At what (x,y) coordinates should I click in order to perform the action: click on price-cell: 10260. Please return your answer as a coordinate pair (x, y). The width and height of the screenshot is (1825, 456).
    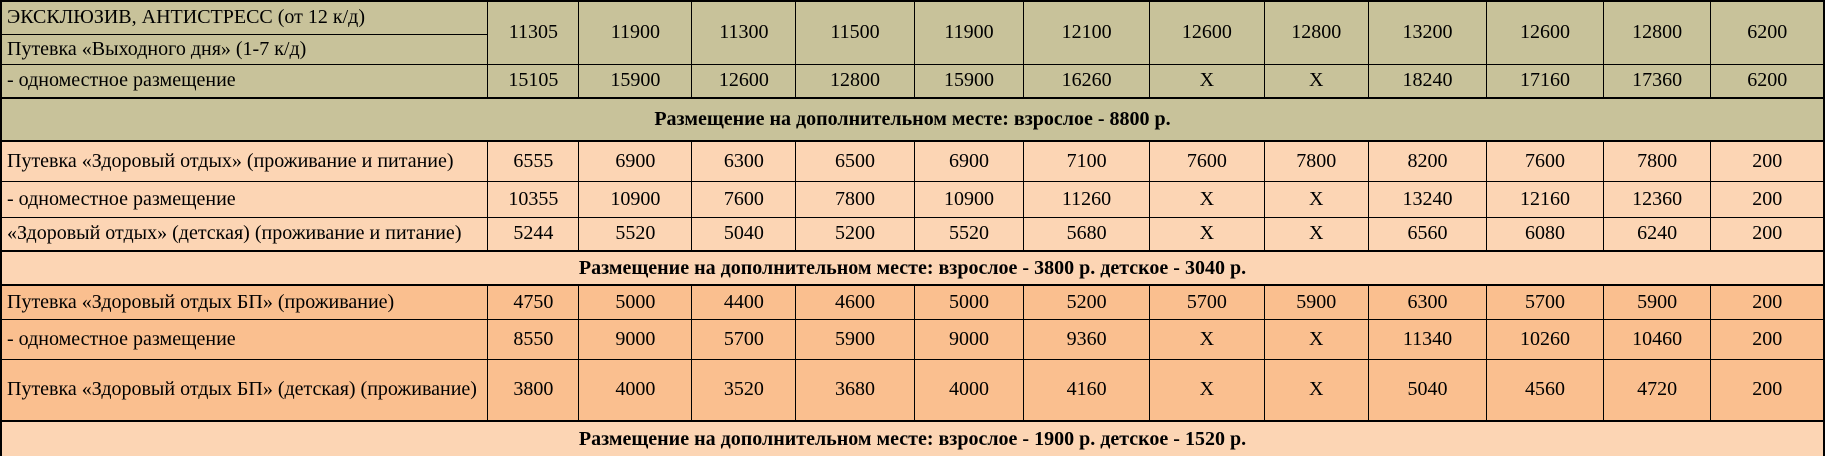
    Looking at the image, I should click on (1545, 339).